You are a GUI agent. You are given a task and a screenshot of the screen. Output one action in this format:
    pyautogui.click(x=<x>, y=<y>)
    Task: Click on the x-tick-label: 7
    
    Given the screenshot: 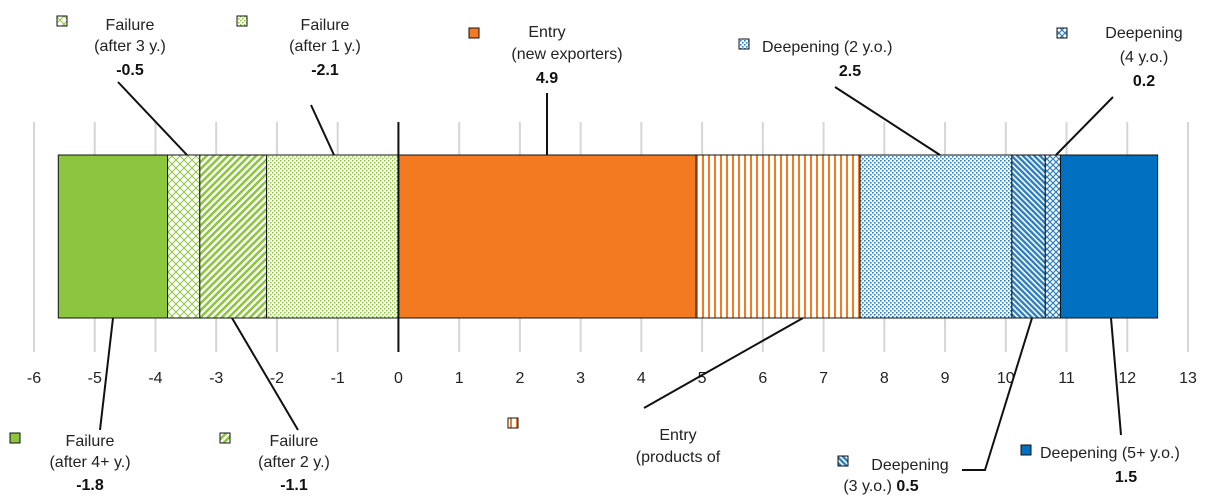 What is the action you would take?
    pyautogui.click(x=823, y=378)
    